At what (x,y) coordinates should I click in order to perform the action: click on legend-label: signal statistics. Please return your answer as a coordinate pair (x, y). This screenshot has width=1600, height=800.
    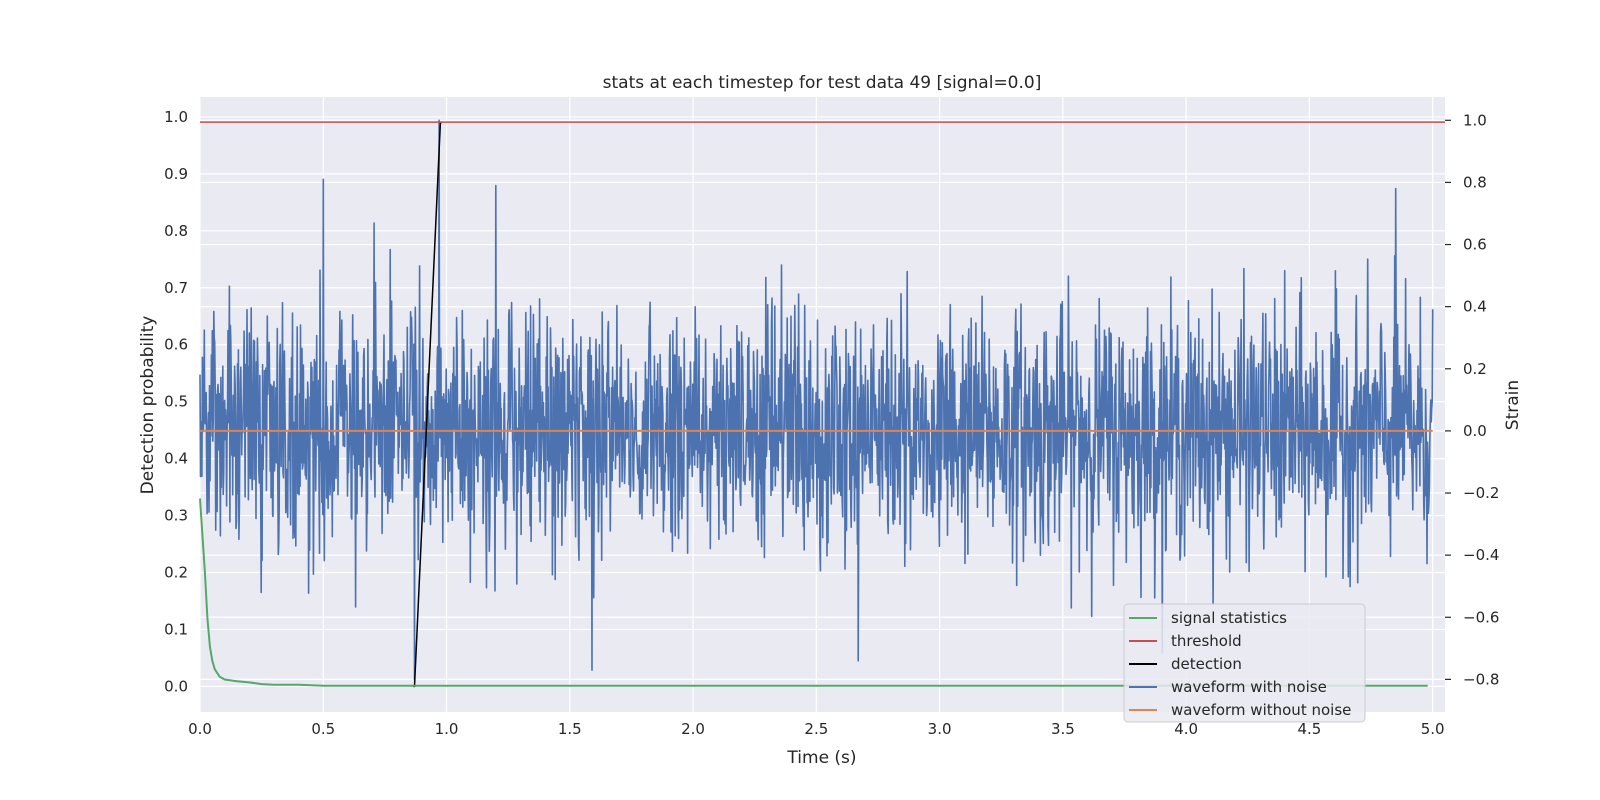
    Looking at the image, I should click on (1229, 618).